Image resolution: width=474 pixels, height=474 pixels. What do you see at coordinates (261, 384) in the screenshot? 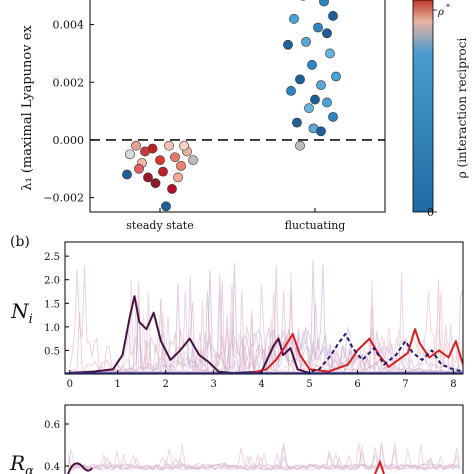
I see `x-tick-label-b: 4` at bounding box center [261, 384].